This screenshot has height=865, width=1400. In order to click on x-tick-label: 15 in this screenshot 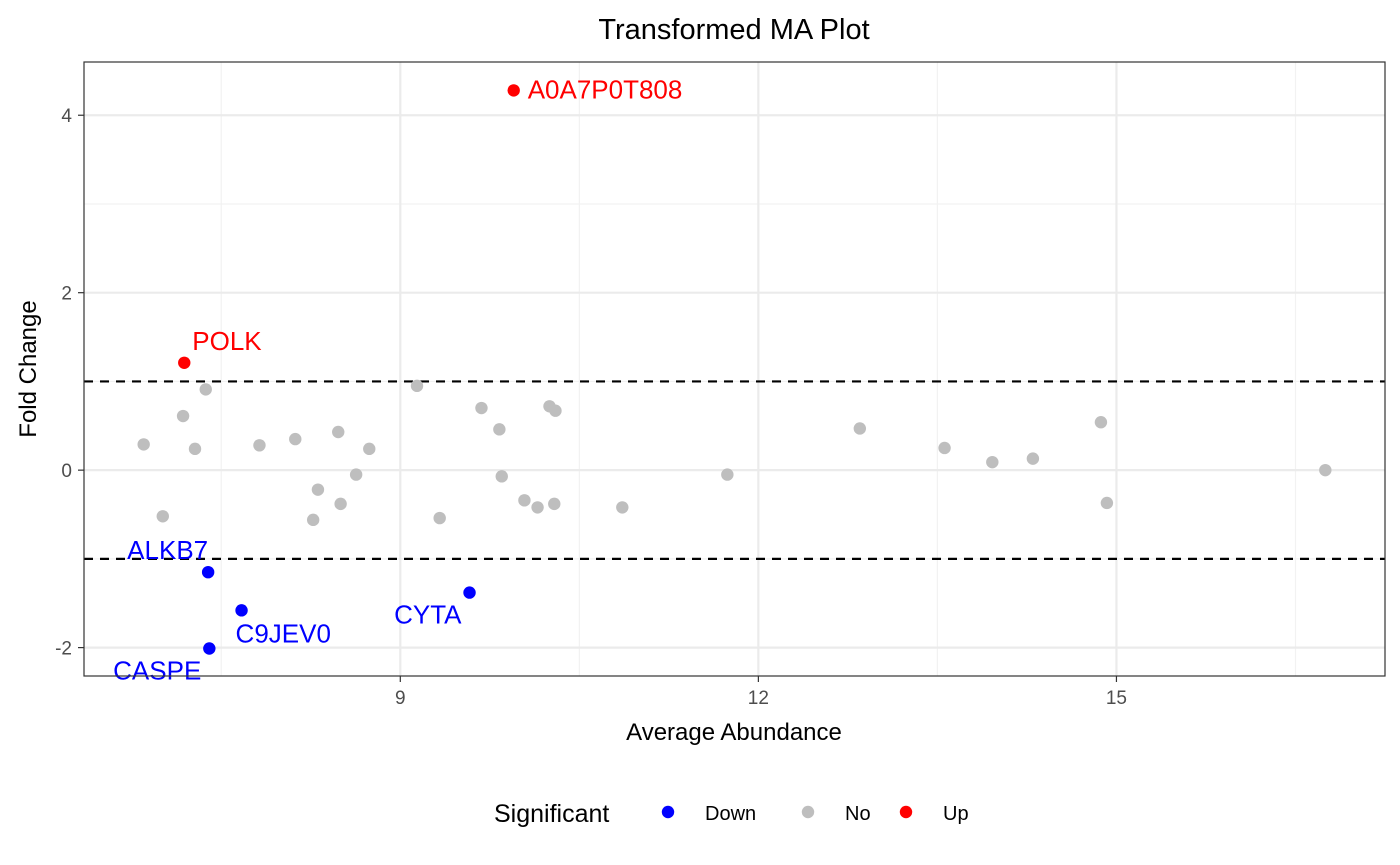, I will do `click(1116, 698)`.